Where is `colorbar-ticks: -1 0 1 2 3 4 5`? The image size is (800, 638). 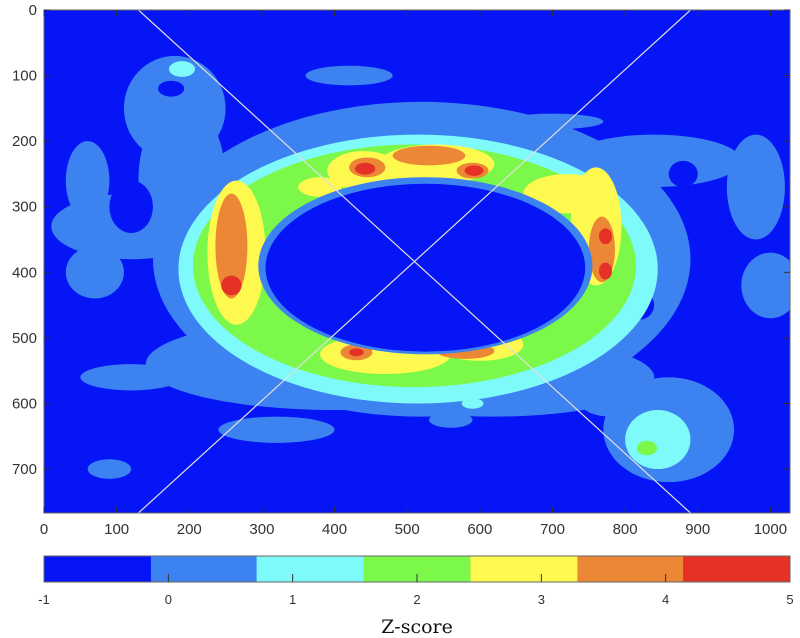 colorbar-ticks: -1 0 1 2 3 4 5 is located at coordinates (416, 590).